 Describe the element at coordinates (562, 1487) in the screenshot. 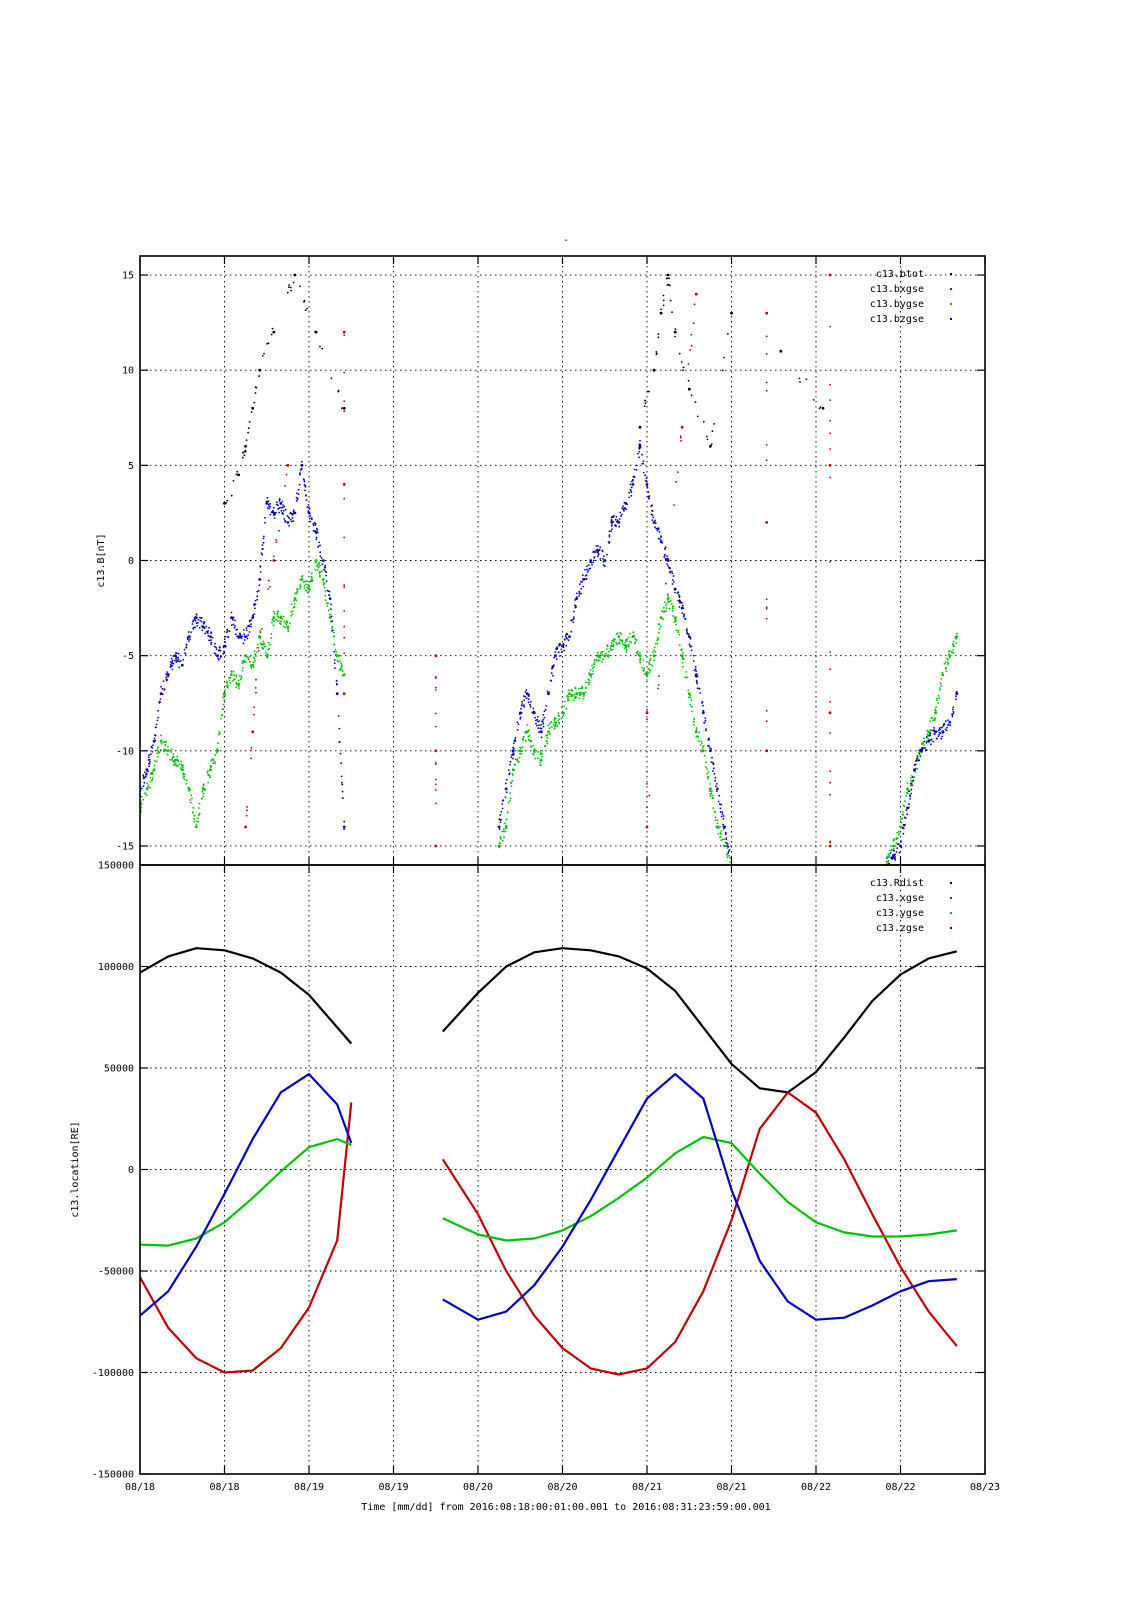

I see `x-tick-label: 08/20` at that location.